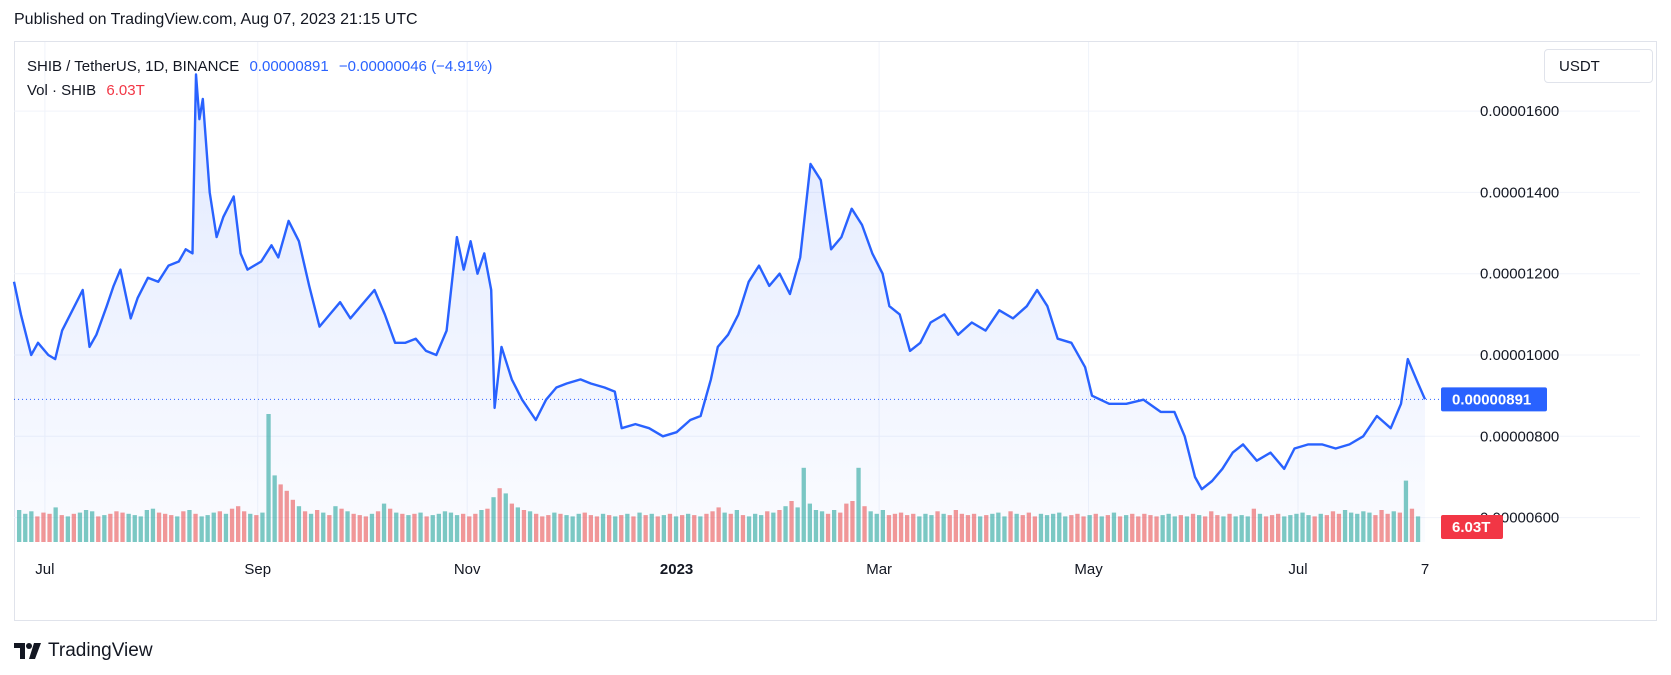  I want to click on legend-volume-row: Vol · SHIB 6.03T, so click(259, 91).